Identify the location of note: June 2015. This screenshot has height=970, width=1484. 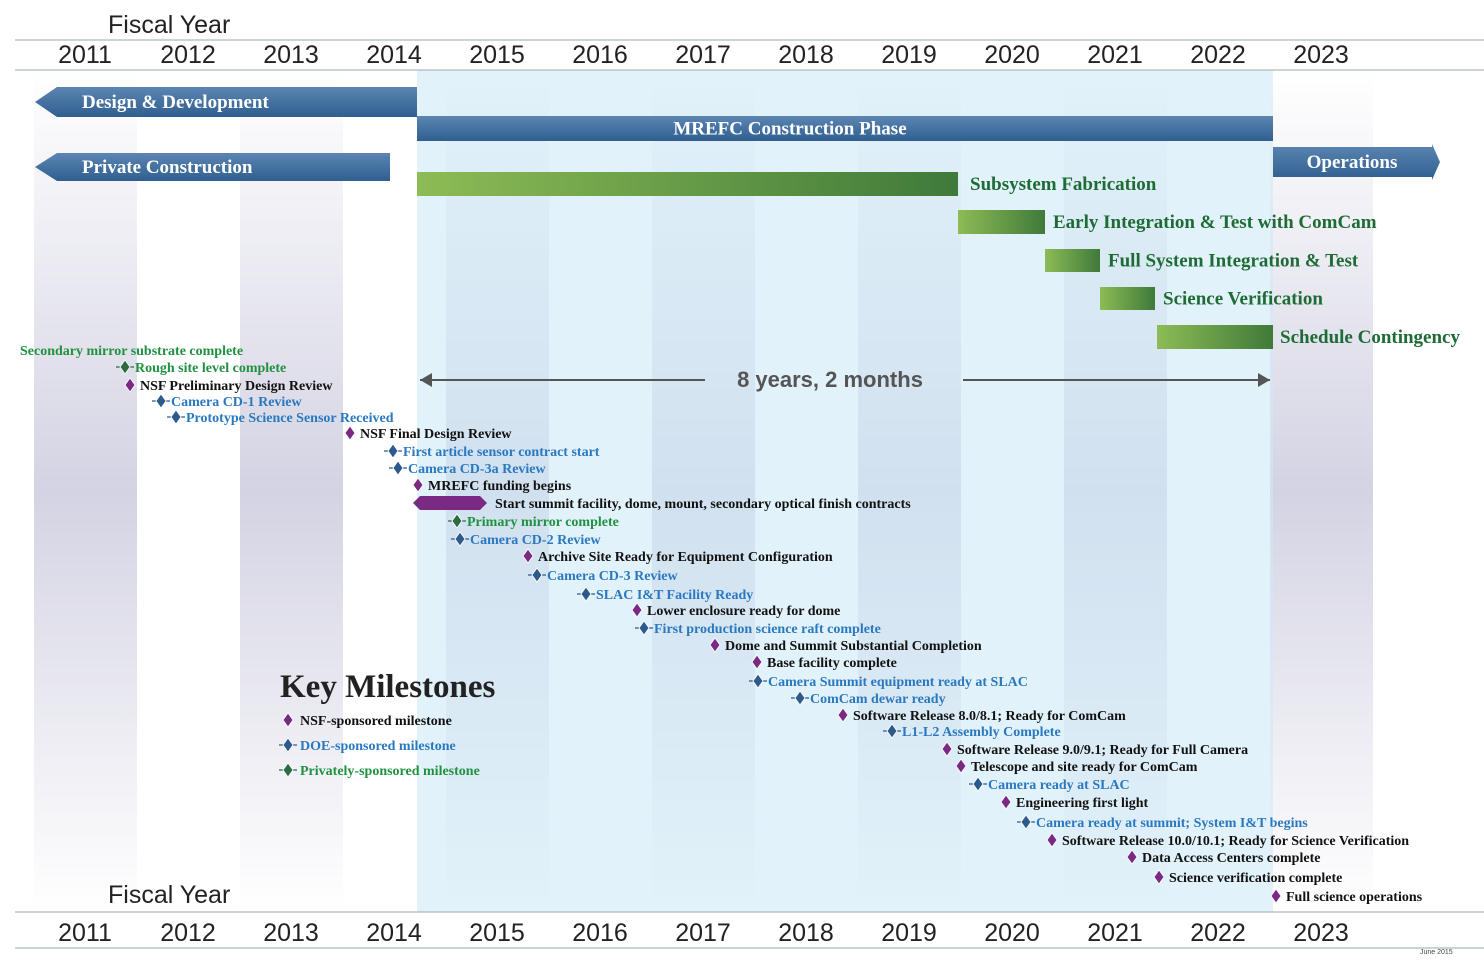
(1436, 952).